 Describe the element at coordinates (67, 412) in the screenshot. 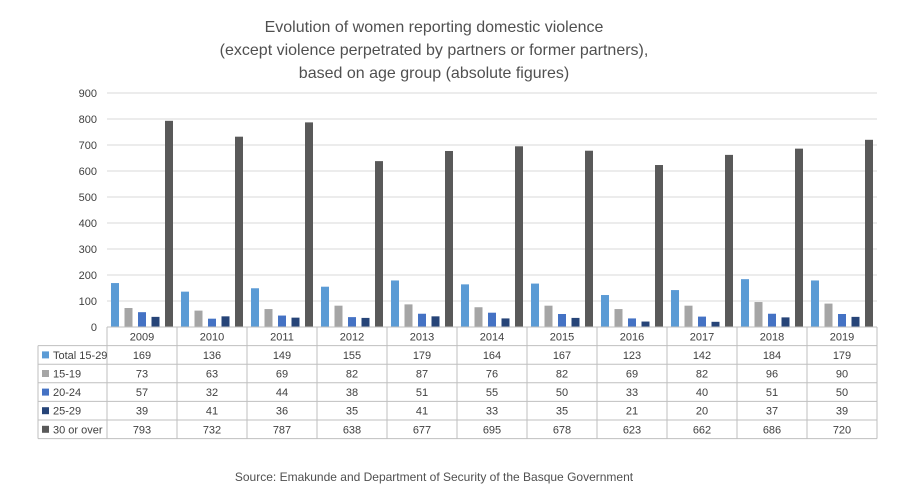

I see `legend-label: 25-29` at that location.